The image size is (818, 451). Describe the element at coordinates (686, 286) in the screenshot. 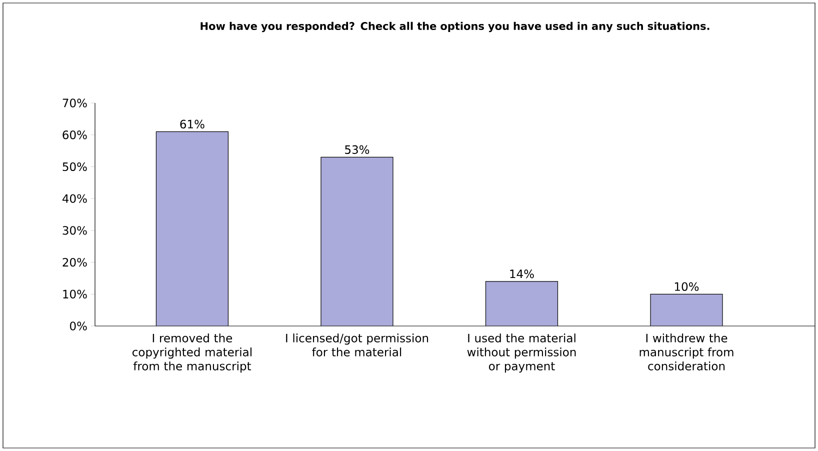

I see `data-label: 10%` at that location.